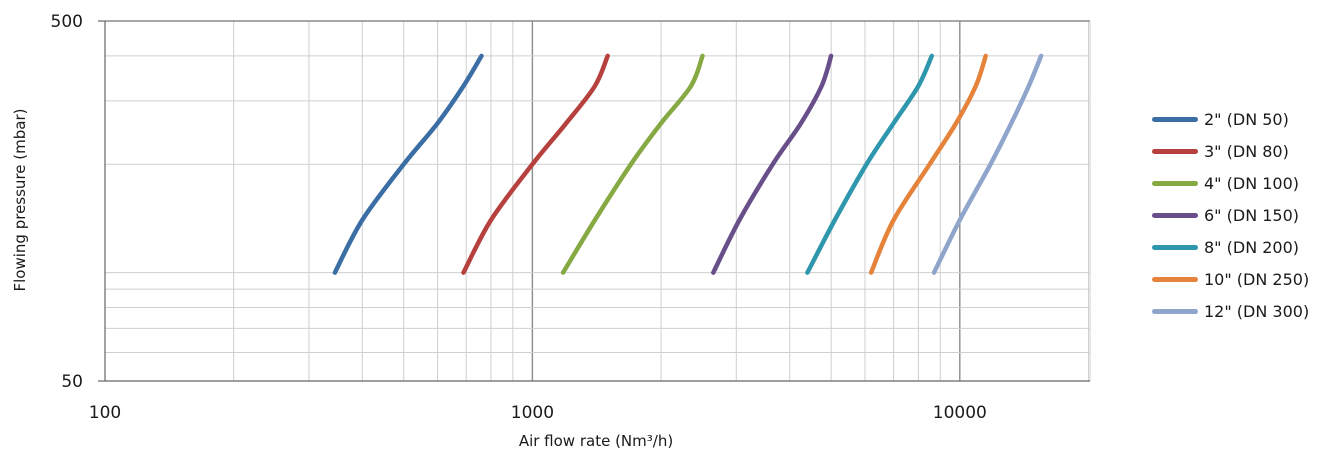 The image size is (1325, 454). Describe the element at coordinates (72, 382) in the screenshot. I see `y-tick-label: 50` at that location.